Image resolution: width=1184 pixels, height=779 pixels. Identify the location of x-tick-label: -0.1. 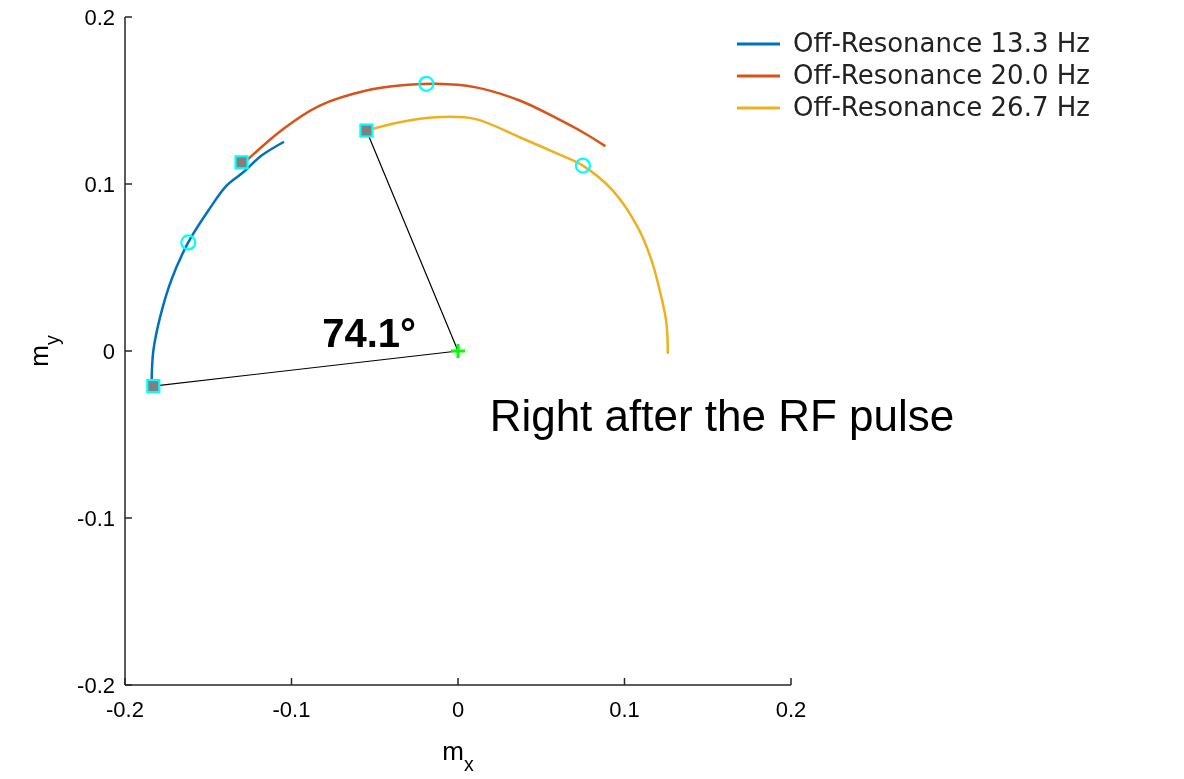
(291, 709).